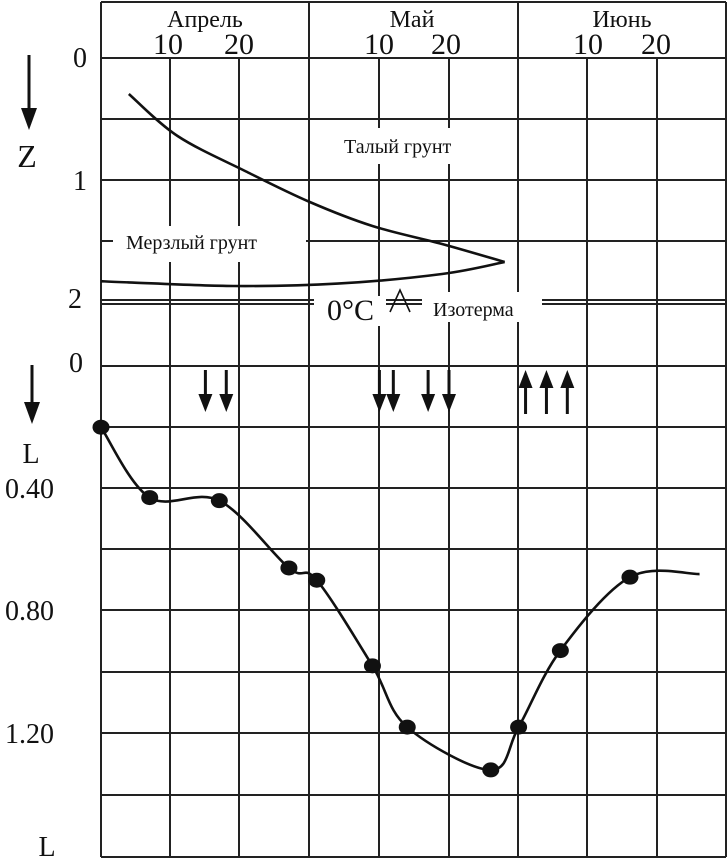 This screenshot has height=859, width=728. Describe the element at coordinates (473, 310) in the screenshot. I see `isotherm-label: Изотерма` at that location.